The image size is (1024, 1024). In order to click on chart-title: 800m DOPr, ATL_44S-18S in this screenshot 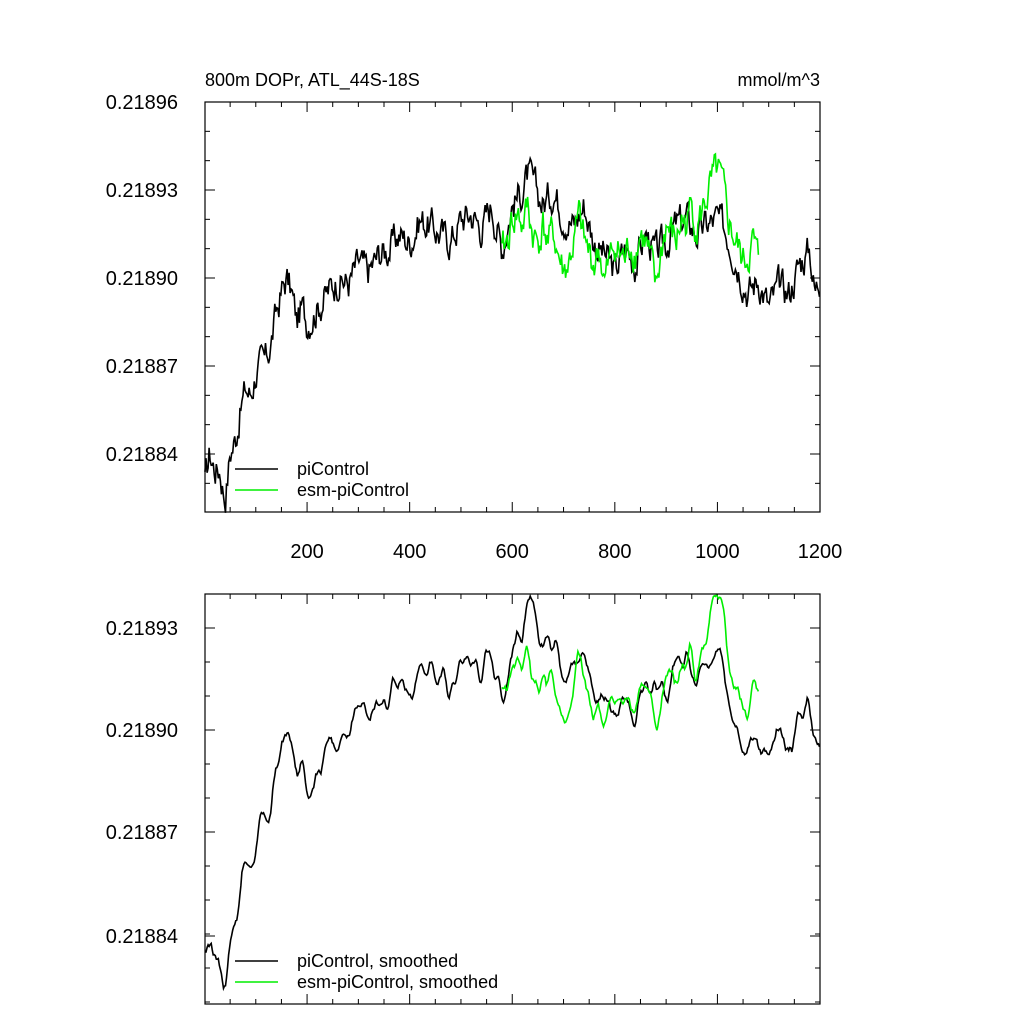, I will do `click(312, 80)`.